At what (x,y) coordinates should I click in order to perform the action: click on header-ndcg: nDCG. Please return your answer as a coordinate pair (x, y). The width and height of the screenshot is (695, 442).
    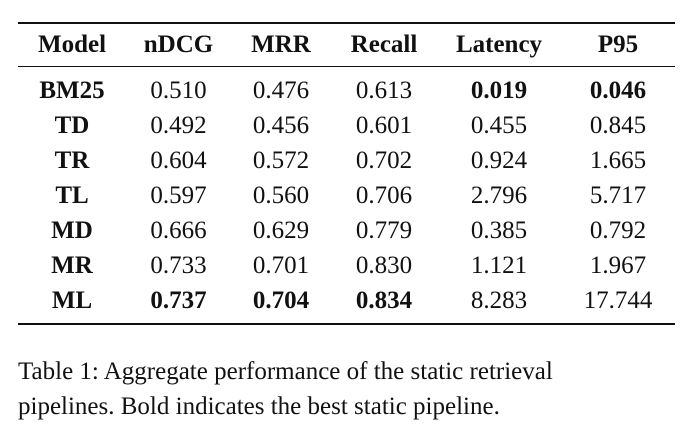
    Looking at the image, I should click on (178, 44).